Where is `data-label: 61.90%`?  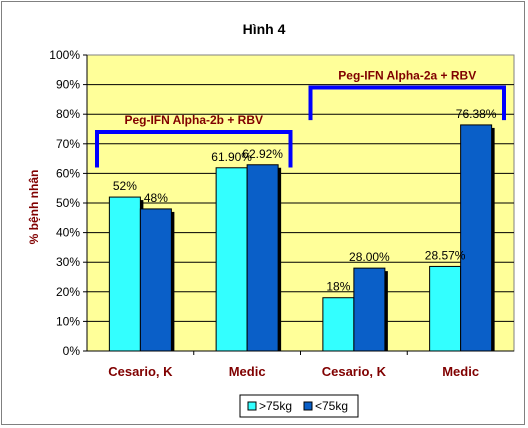
data-label: 61.90% is located at coordinates (231, 157).